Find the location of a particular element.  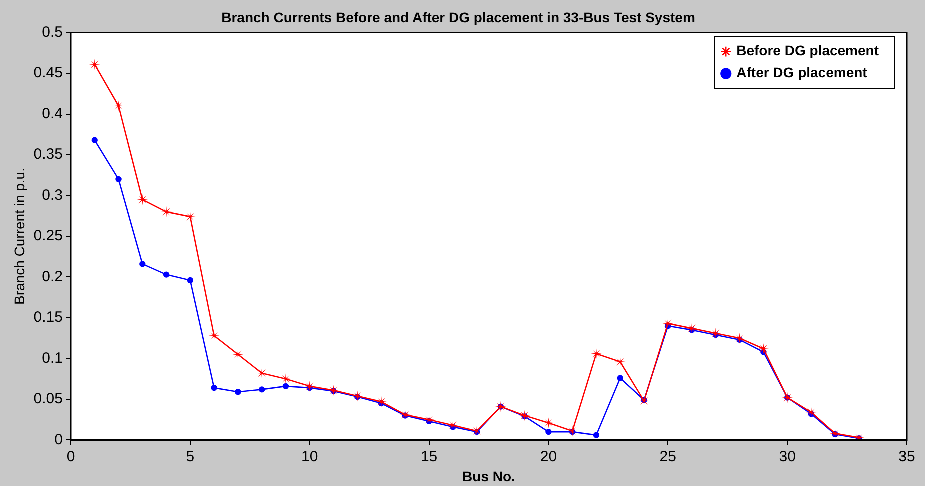

y-tick-label: 0.25 is located at coordinates (48, 236).